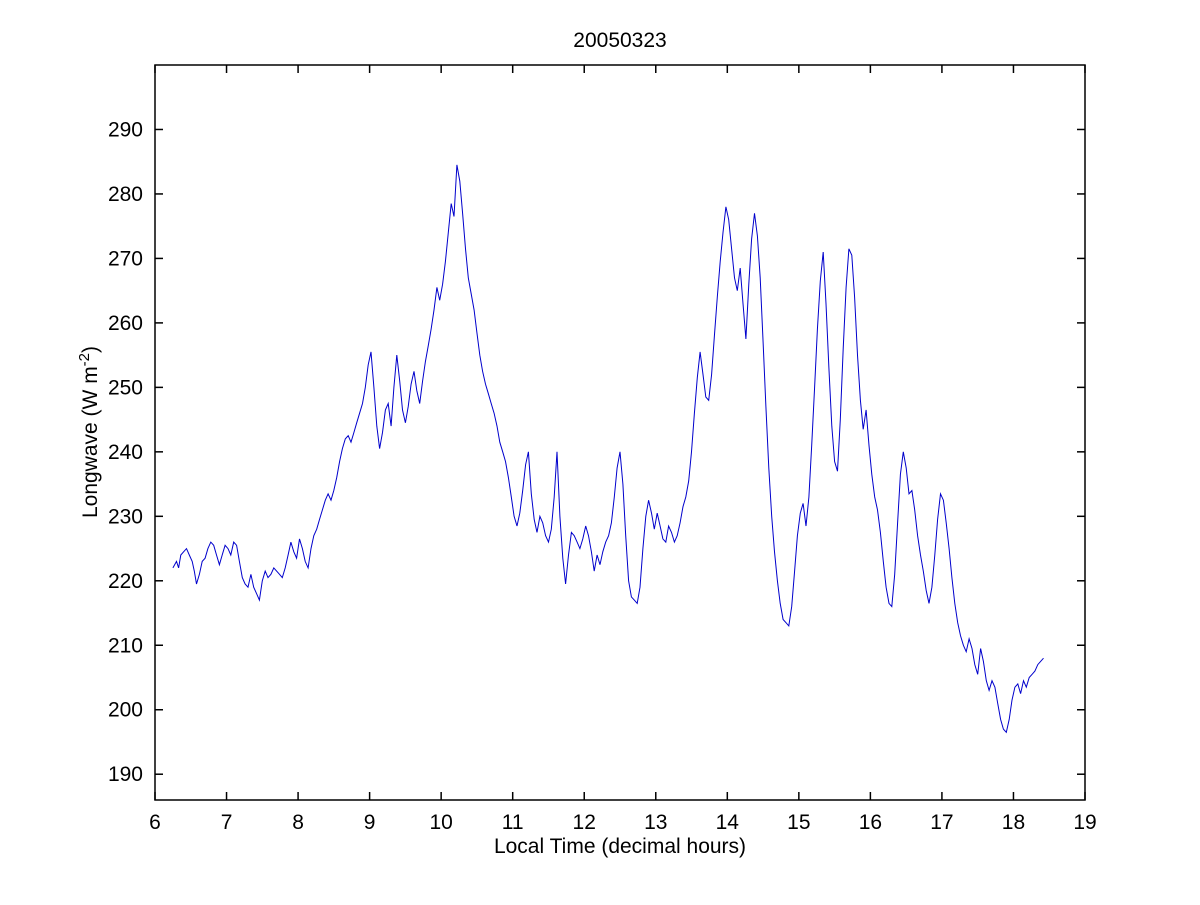 The image size is (1200, 905). I want to click on x-tick-label: 7, so click(227, 822).